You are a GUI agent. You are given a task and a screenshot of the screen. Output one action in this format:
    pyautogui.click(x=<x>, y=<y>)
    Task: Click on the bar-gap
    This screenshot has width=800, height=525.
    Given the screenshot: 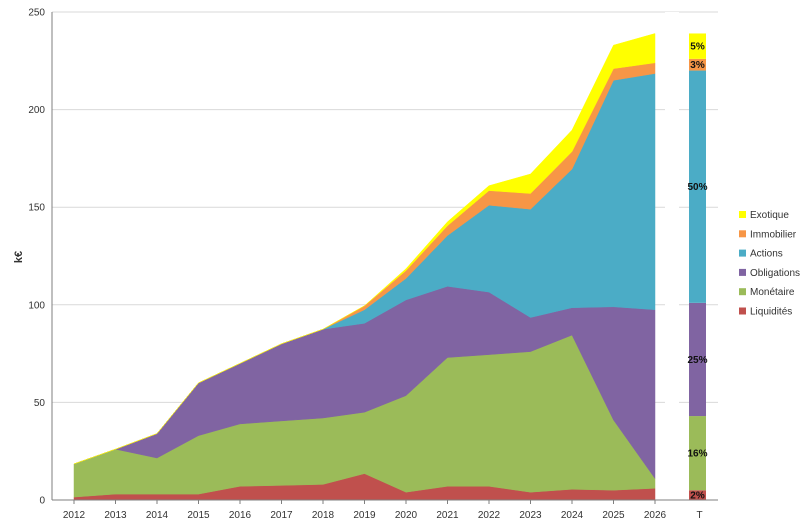 What is the action you would take?
    pyautogui.click(x=672, y=256)
    